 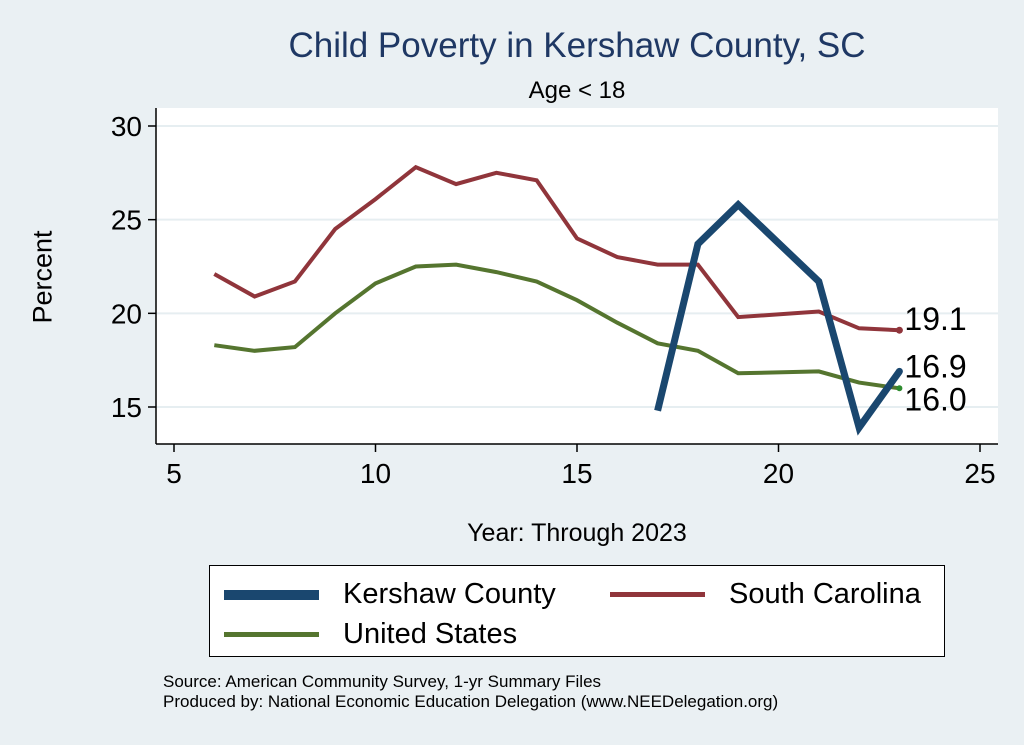 I want to click on x-tick-label-25: 25, so click(x=979, y=473).